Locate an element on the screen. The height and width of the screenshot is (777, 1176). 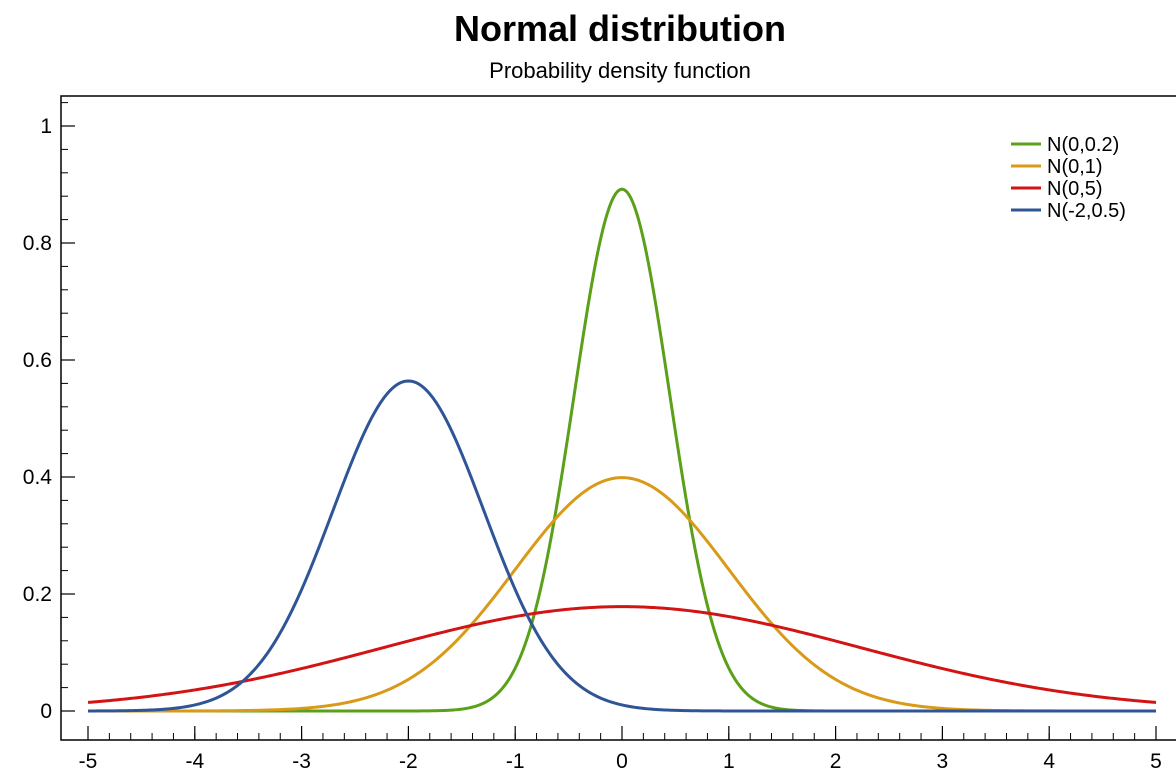
legend-label: N(0,0.2) is located at coordinates (1083, 145).